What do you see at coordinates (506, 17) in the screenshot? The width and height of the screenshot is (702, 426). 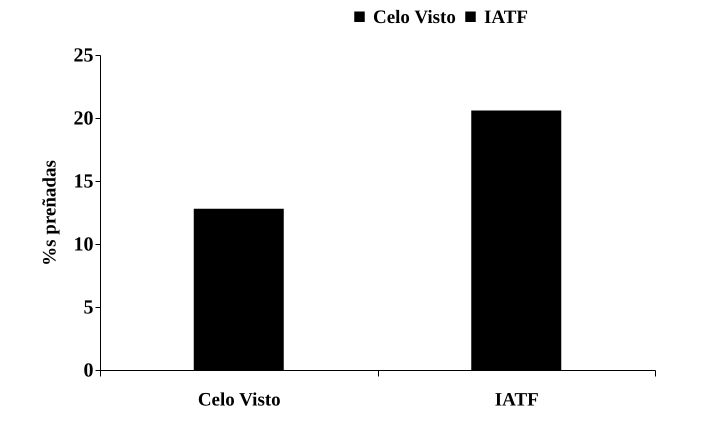 I see `legend-label: IATF` at bounding box center [506, 17].